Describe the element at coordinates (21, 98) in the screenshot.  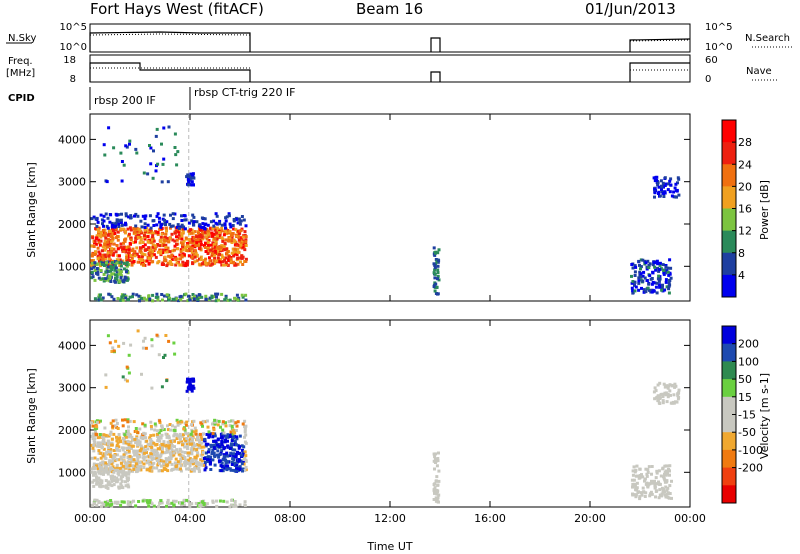
I see `cpid-label: CPID` at that location.